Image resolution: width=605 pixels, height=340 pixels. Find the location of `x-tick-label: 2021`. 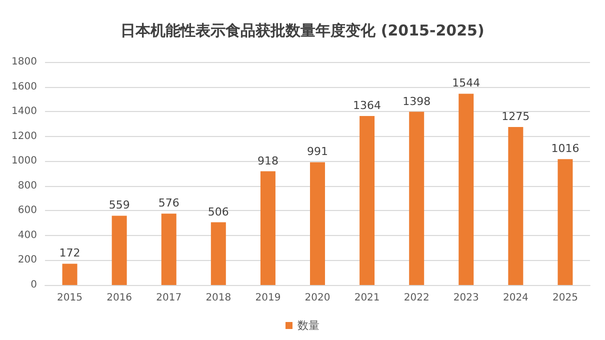

x-tick-label: 2021 is located at coordinates (367, 298).